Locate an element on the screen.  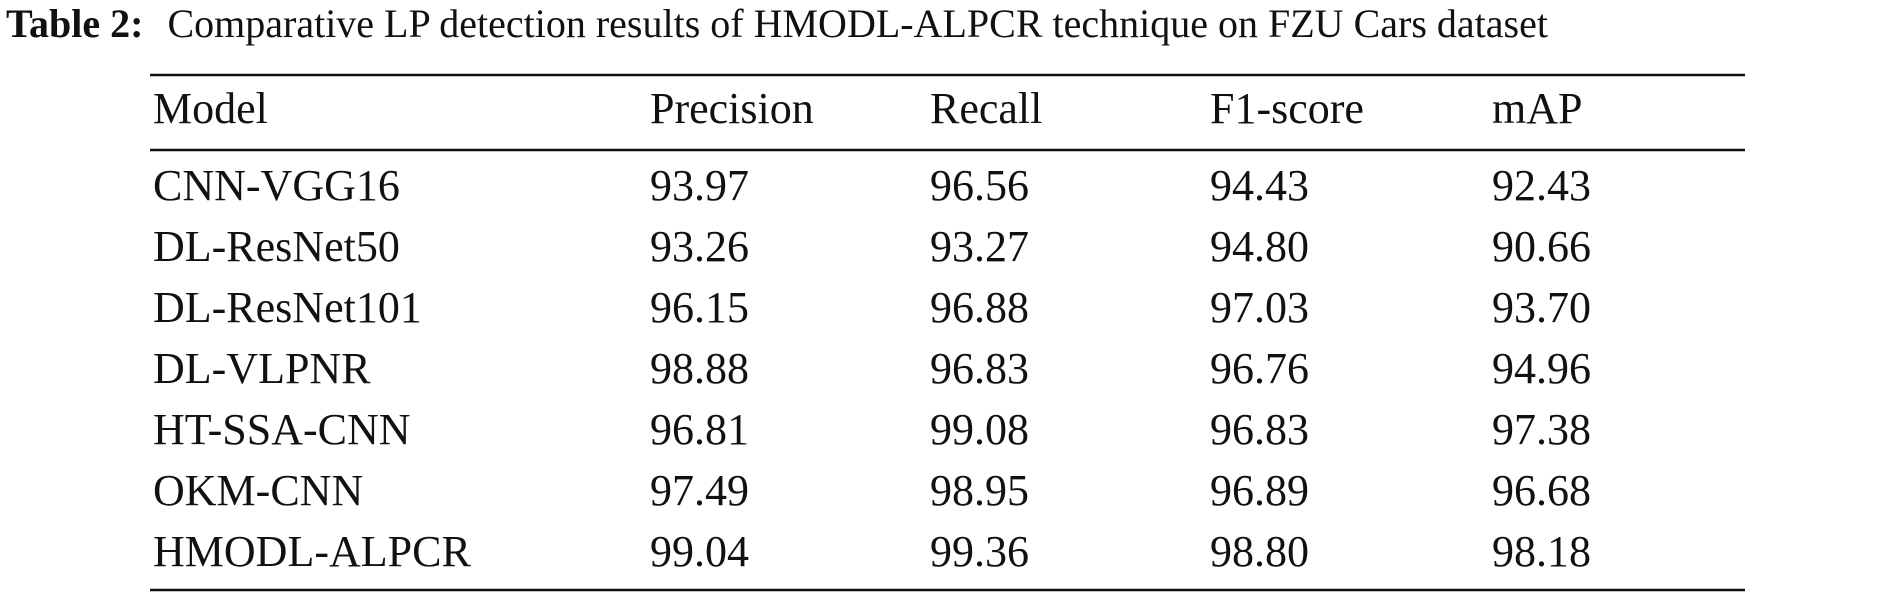
header-cell: Recall is located at coordinates (986, 108).